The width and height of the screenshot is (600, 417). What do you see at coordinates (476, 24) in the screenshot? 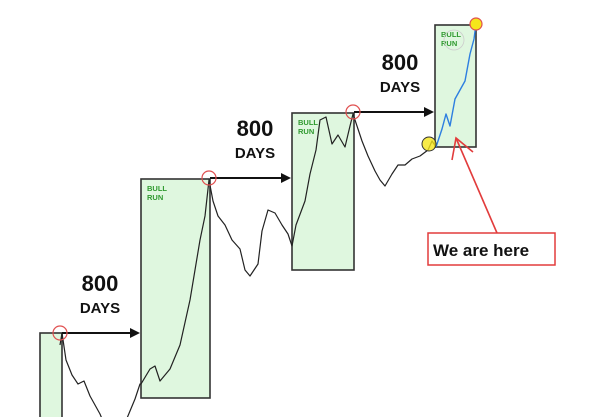
I see `current-peak-circle` at bounding box center [476, 24].